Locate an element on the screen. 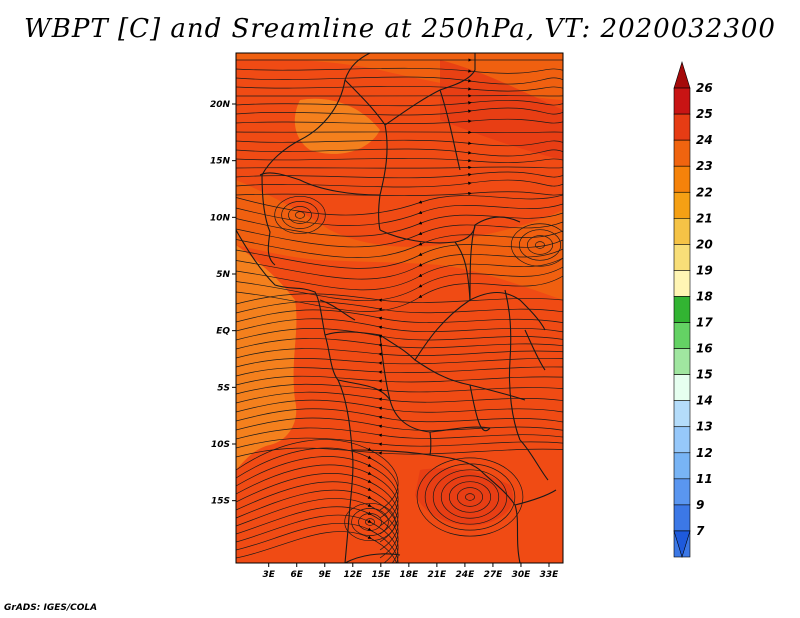 The height and width of the screenshot is (618, 800). lon-tick-label: 3E is located at coordinates (268, 575).